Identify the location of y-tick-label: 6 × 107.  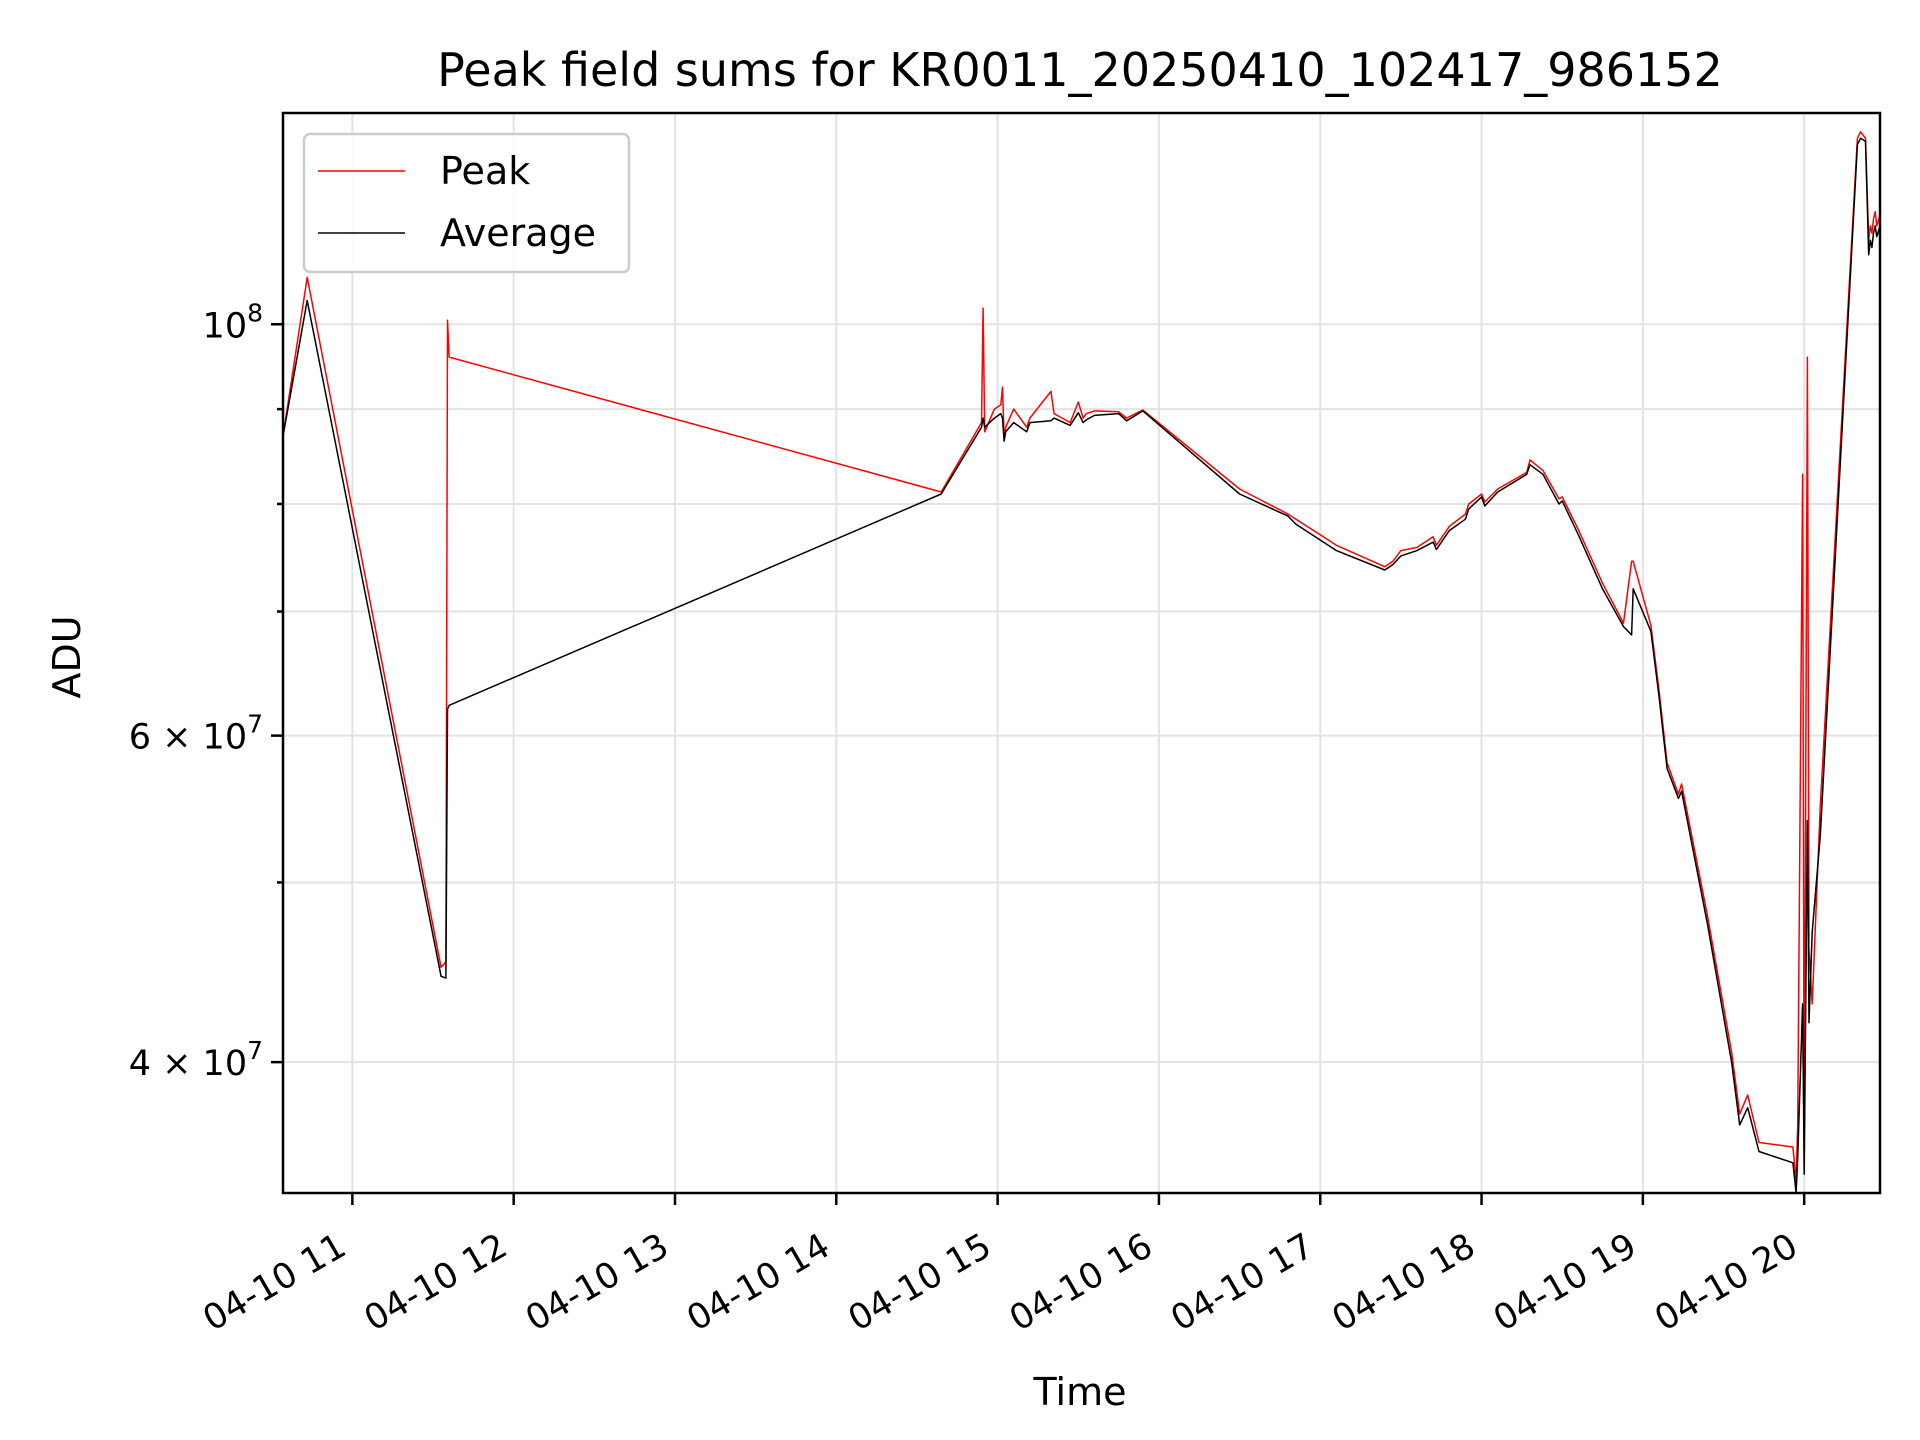
(196, 734).